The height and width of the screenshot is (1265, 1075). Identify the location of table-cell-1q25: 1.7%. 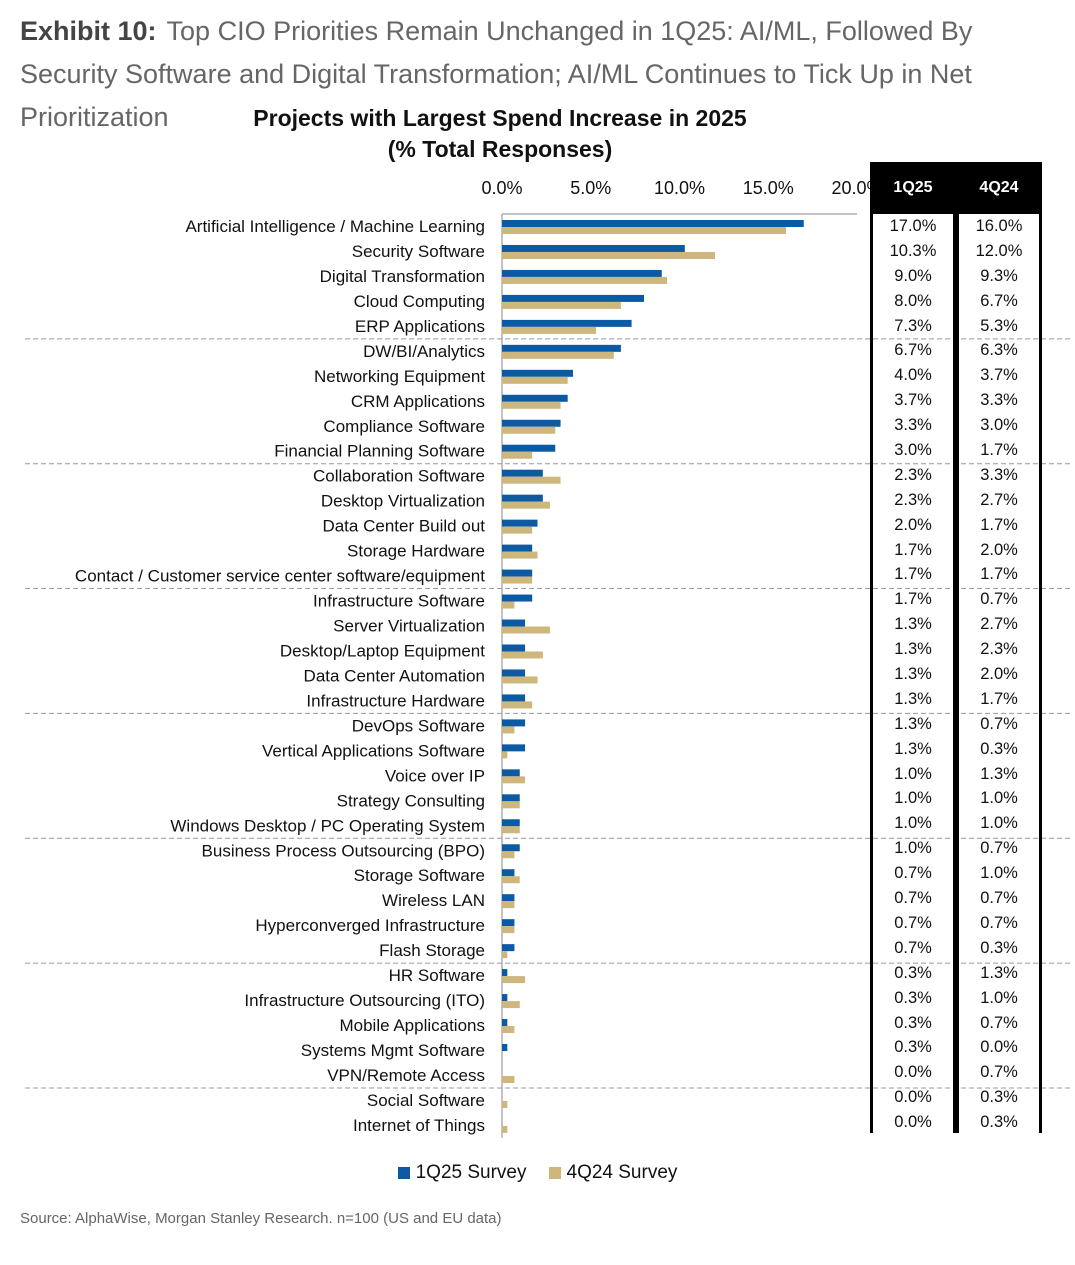
(913, 574).